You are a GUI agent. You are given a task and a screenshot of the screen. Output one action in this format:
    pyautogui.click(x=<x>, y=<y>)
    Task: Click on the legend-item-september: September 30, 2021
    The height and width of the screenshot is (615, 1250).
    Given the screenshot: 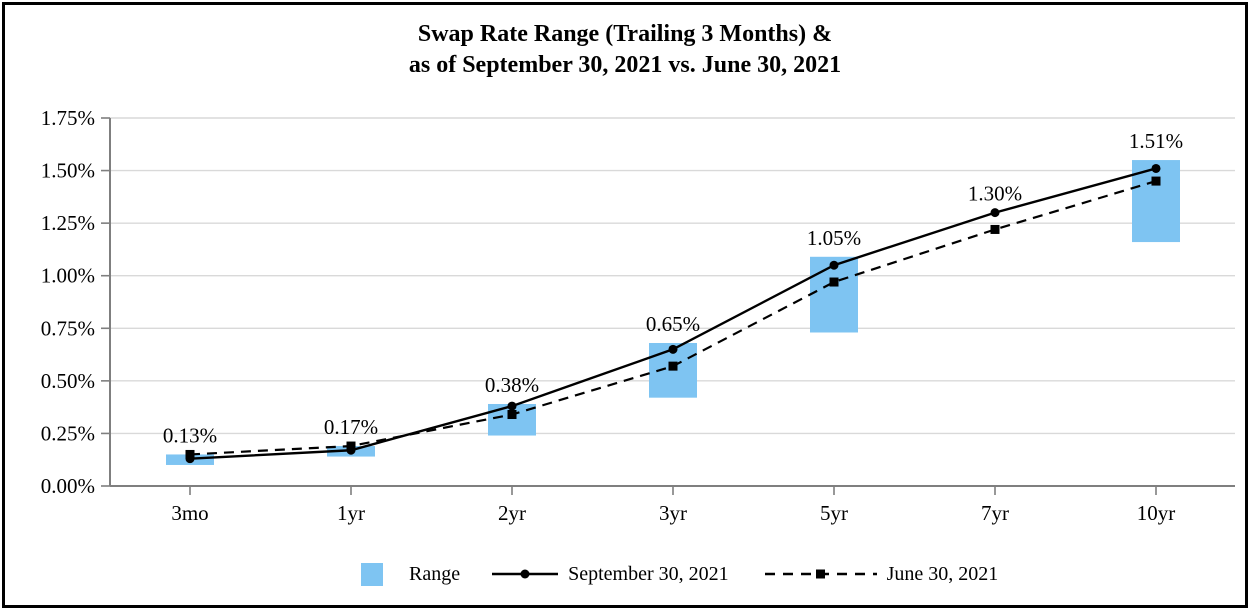 What is the action you would take?
    pyautogui.click(x=610, y=574)
    